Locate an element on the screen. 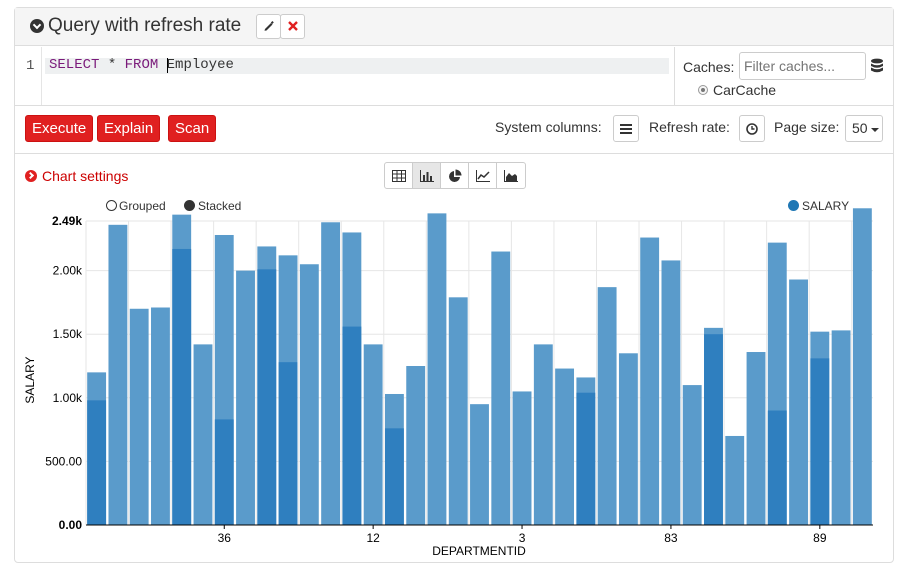 The image size is (910, 572). refresh-rate-button is located at coordinates (752, 128).